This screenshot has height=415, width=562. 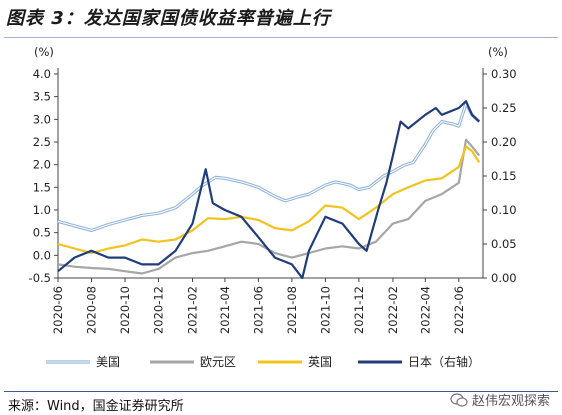 I want to click on left-tick-label: 2.0, so click(x=42, y=165).